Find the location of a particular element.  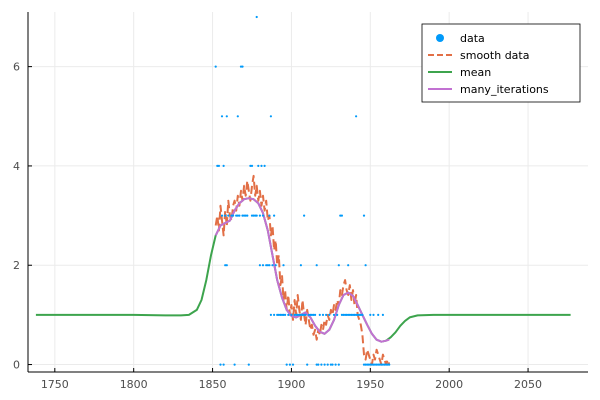

y-tick-label: 2 is located at coordinates (16, 265).